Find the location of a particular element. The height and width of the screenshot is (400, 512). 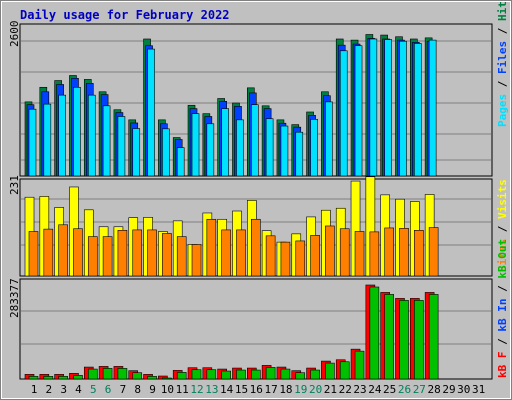

day-label: 27 is located at coordinates (419, 389).